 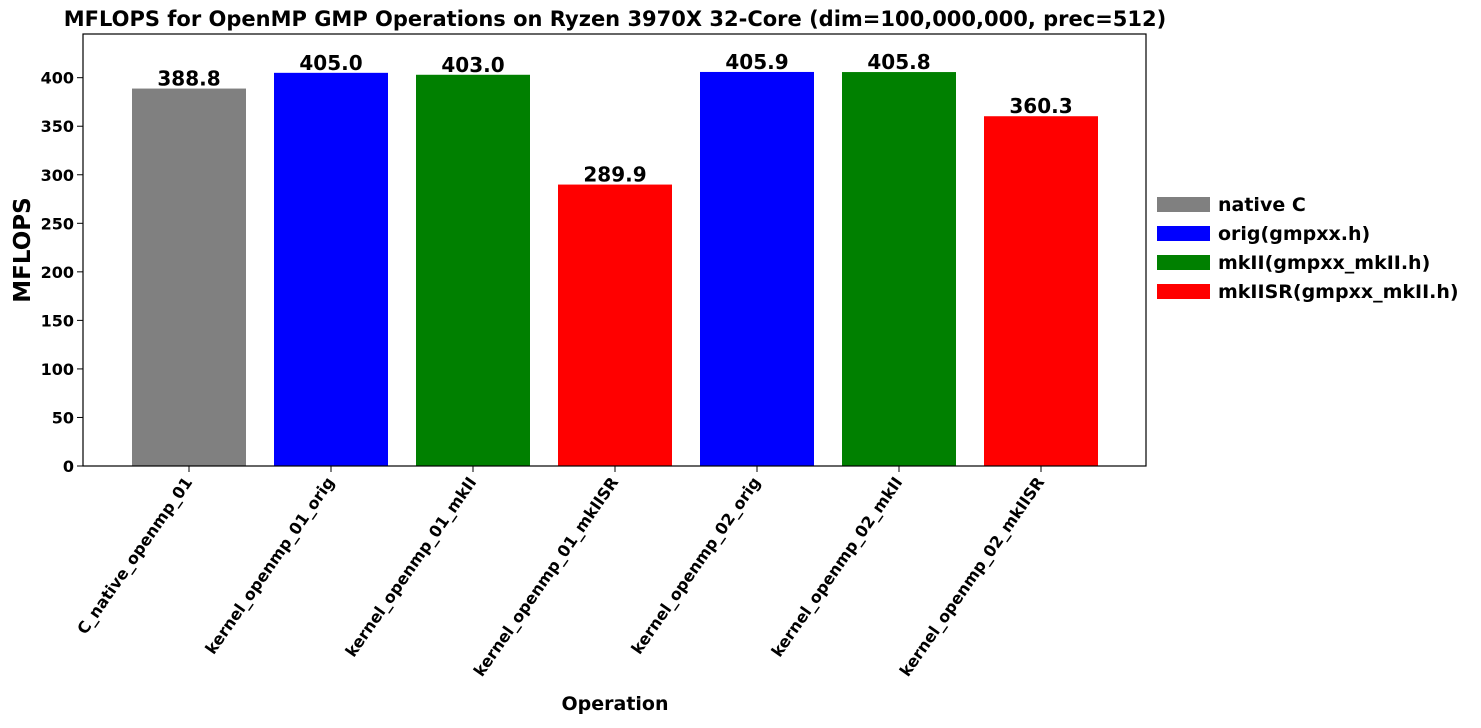 What do you see at coordinates (615, 325) in the screenshot?
I see `bar-kernel-openmp-01-mkiisr` at bounding box center [615, 325].